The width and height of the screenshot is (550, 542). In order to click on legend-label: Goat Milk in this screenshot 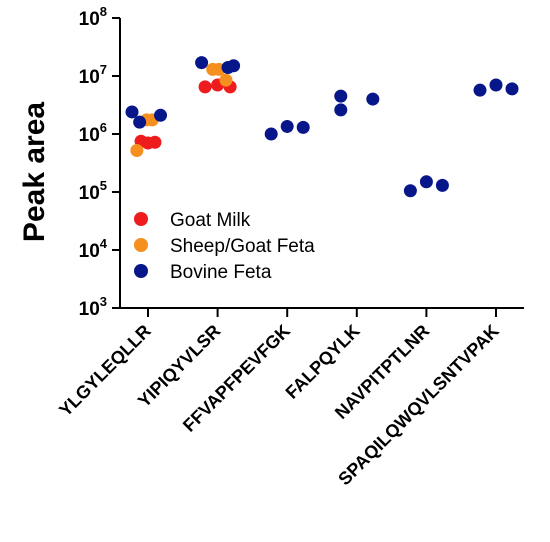, I will do `click(210, 220)`.